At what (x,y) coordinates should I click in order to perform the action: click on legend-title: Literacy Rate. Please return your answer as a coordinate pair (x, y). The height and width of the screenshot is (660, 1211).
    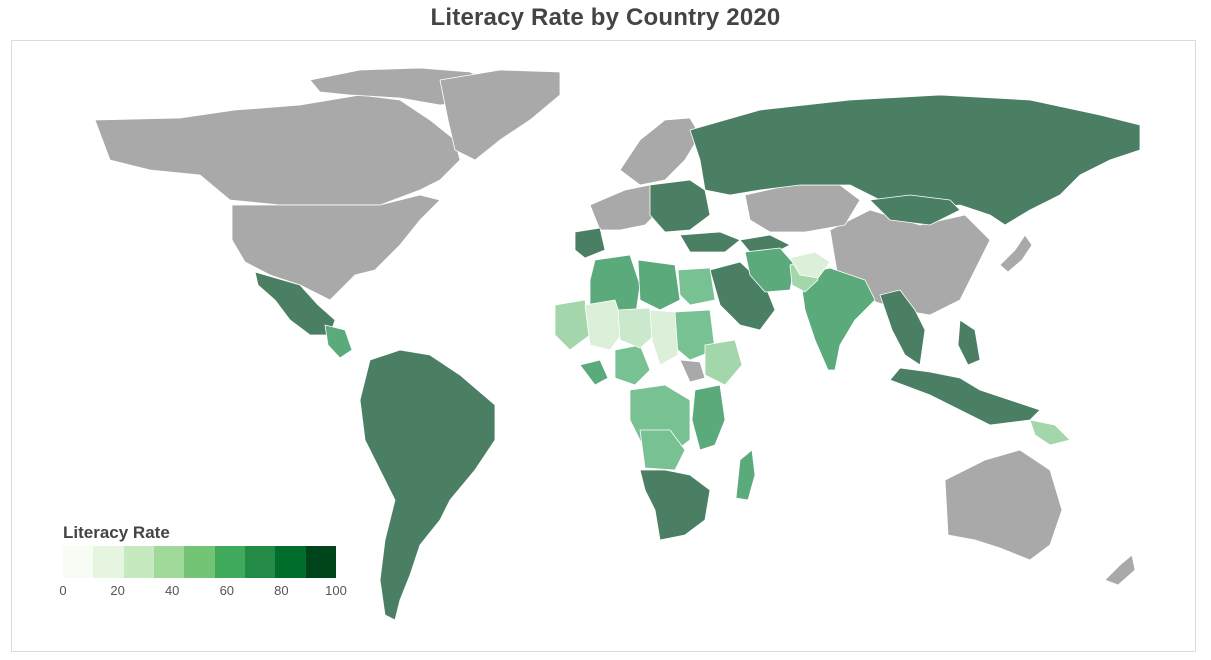
    Looking at the image, I should click on (116, 532).